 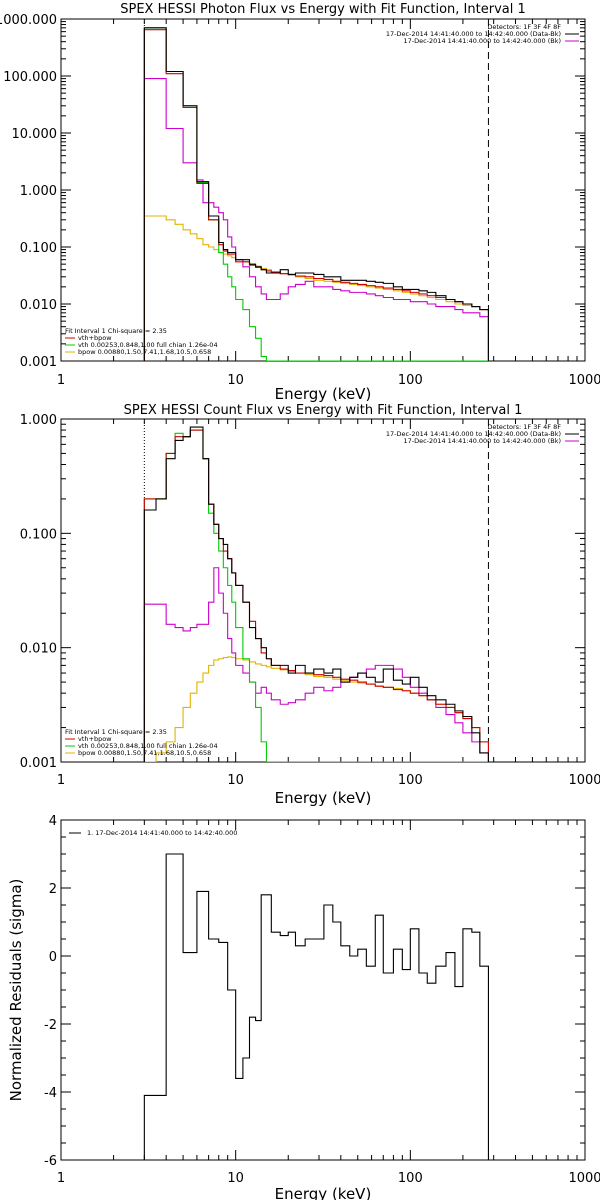 What do you see at coordinates (16, 990) in the screenshot?
I see `y-axis-label: Normalized Residuals (sigma)` at bounding box center [16, 990].